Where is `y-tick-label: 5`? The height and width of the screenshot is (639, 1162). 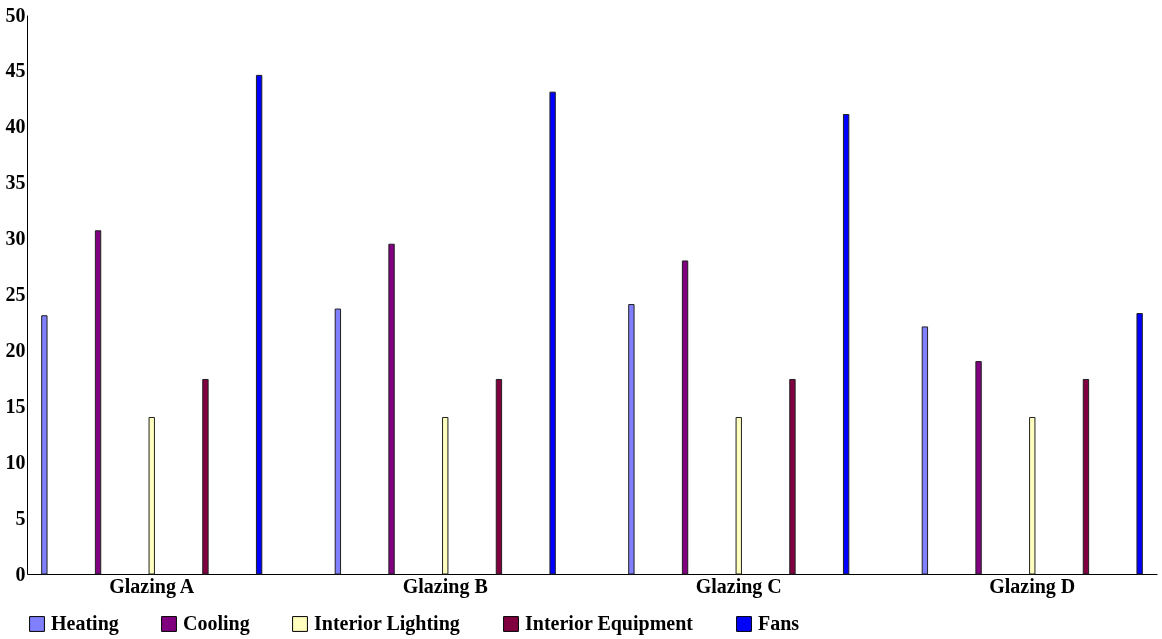 y-tick-label: 5 is located at coordinates (20, 517).